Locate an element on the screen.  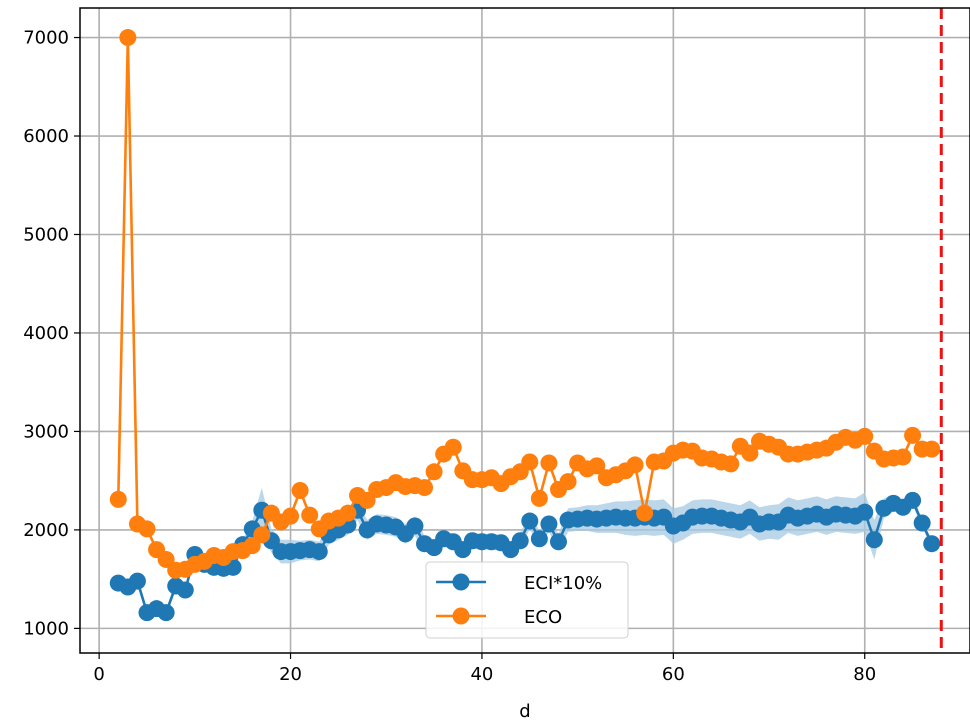
x-axis-label: d is located at coordinates (524, 711).